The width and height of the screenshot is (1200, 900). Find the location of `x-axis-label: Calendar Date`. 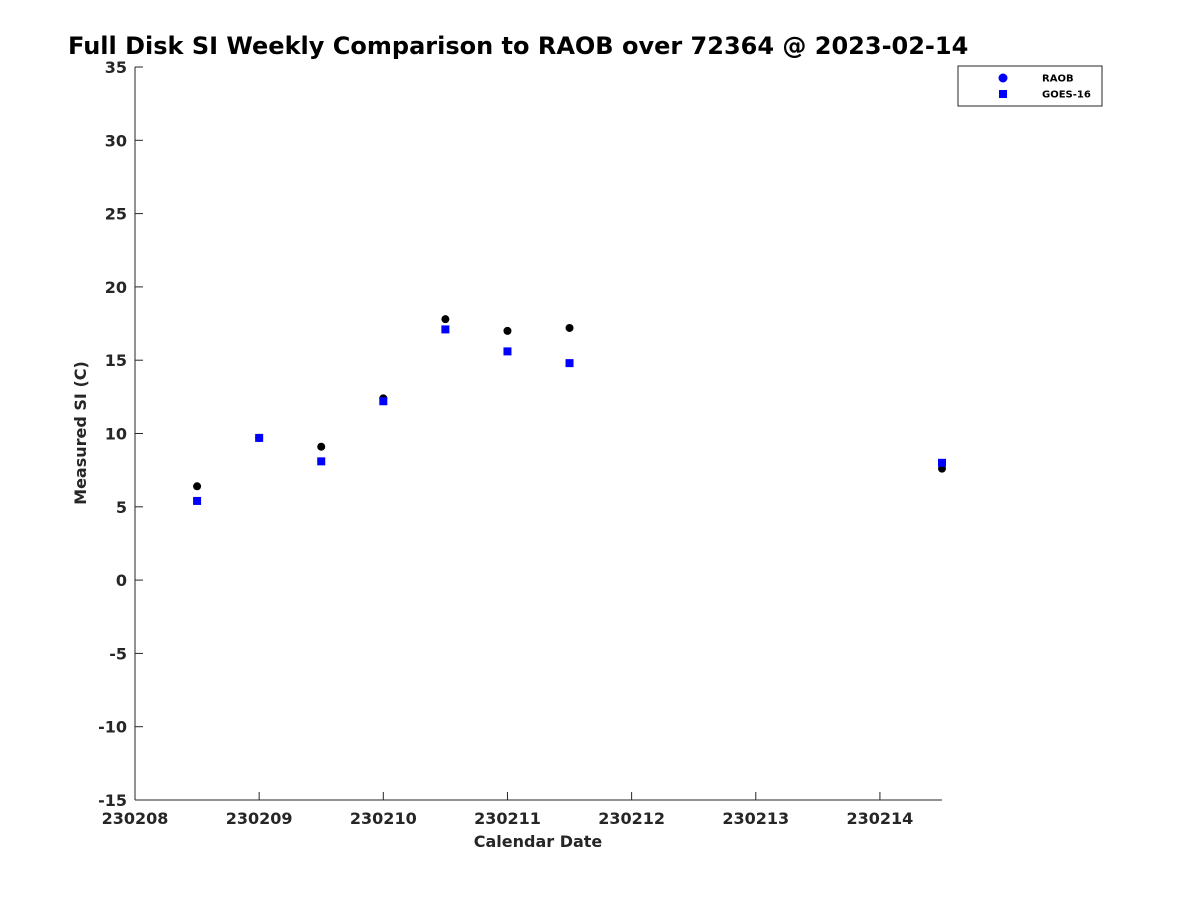

x-axis-label: Calendar Date is located at coordinates (538, 841).